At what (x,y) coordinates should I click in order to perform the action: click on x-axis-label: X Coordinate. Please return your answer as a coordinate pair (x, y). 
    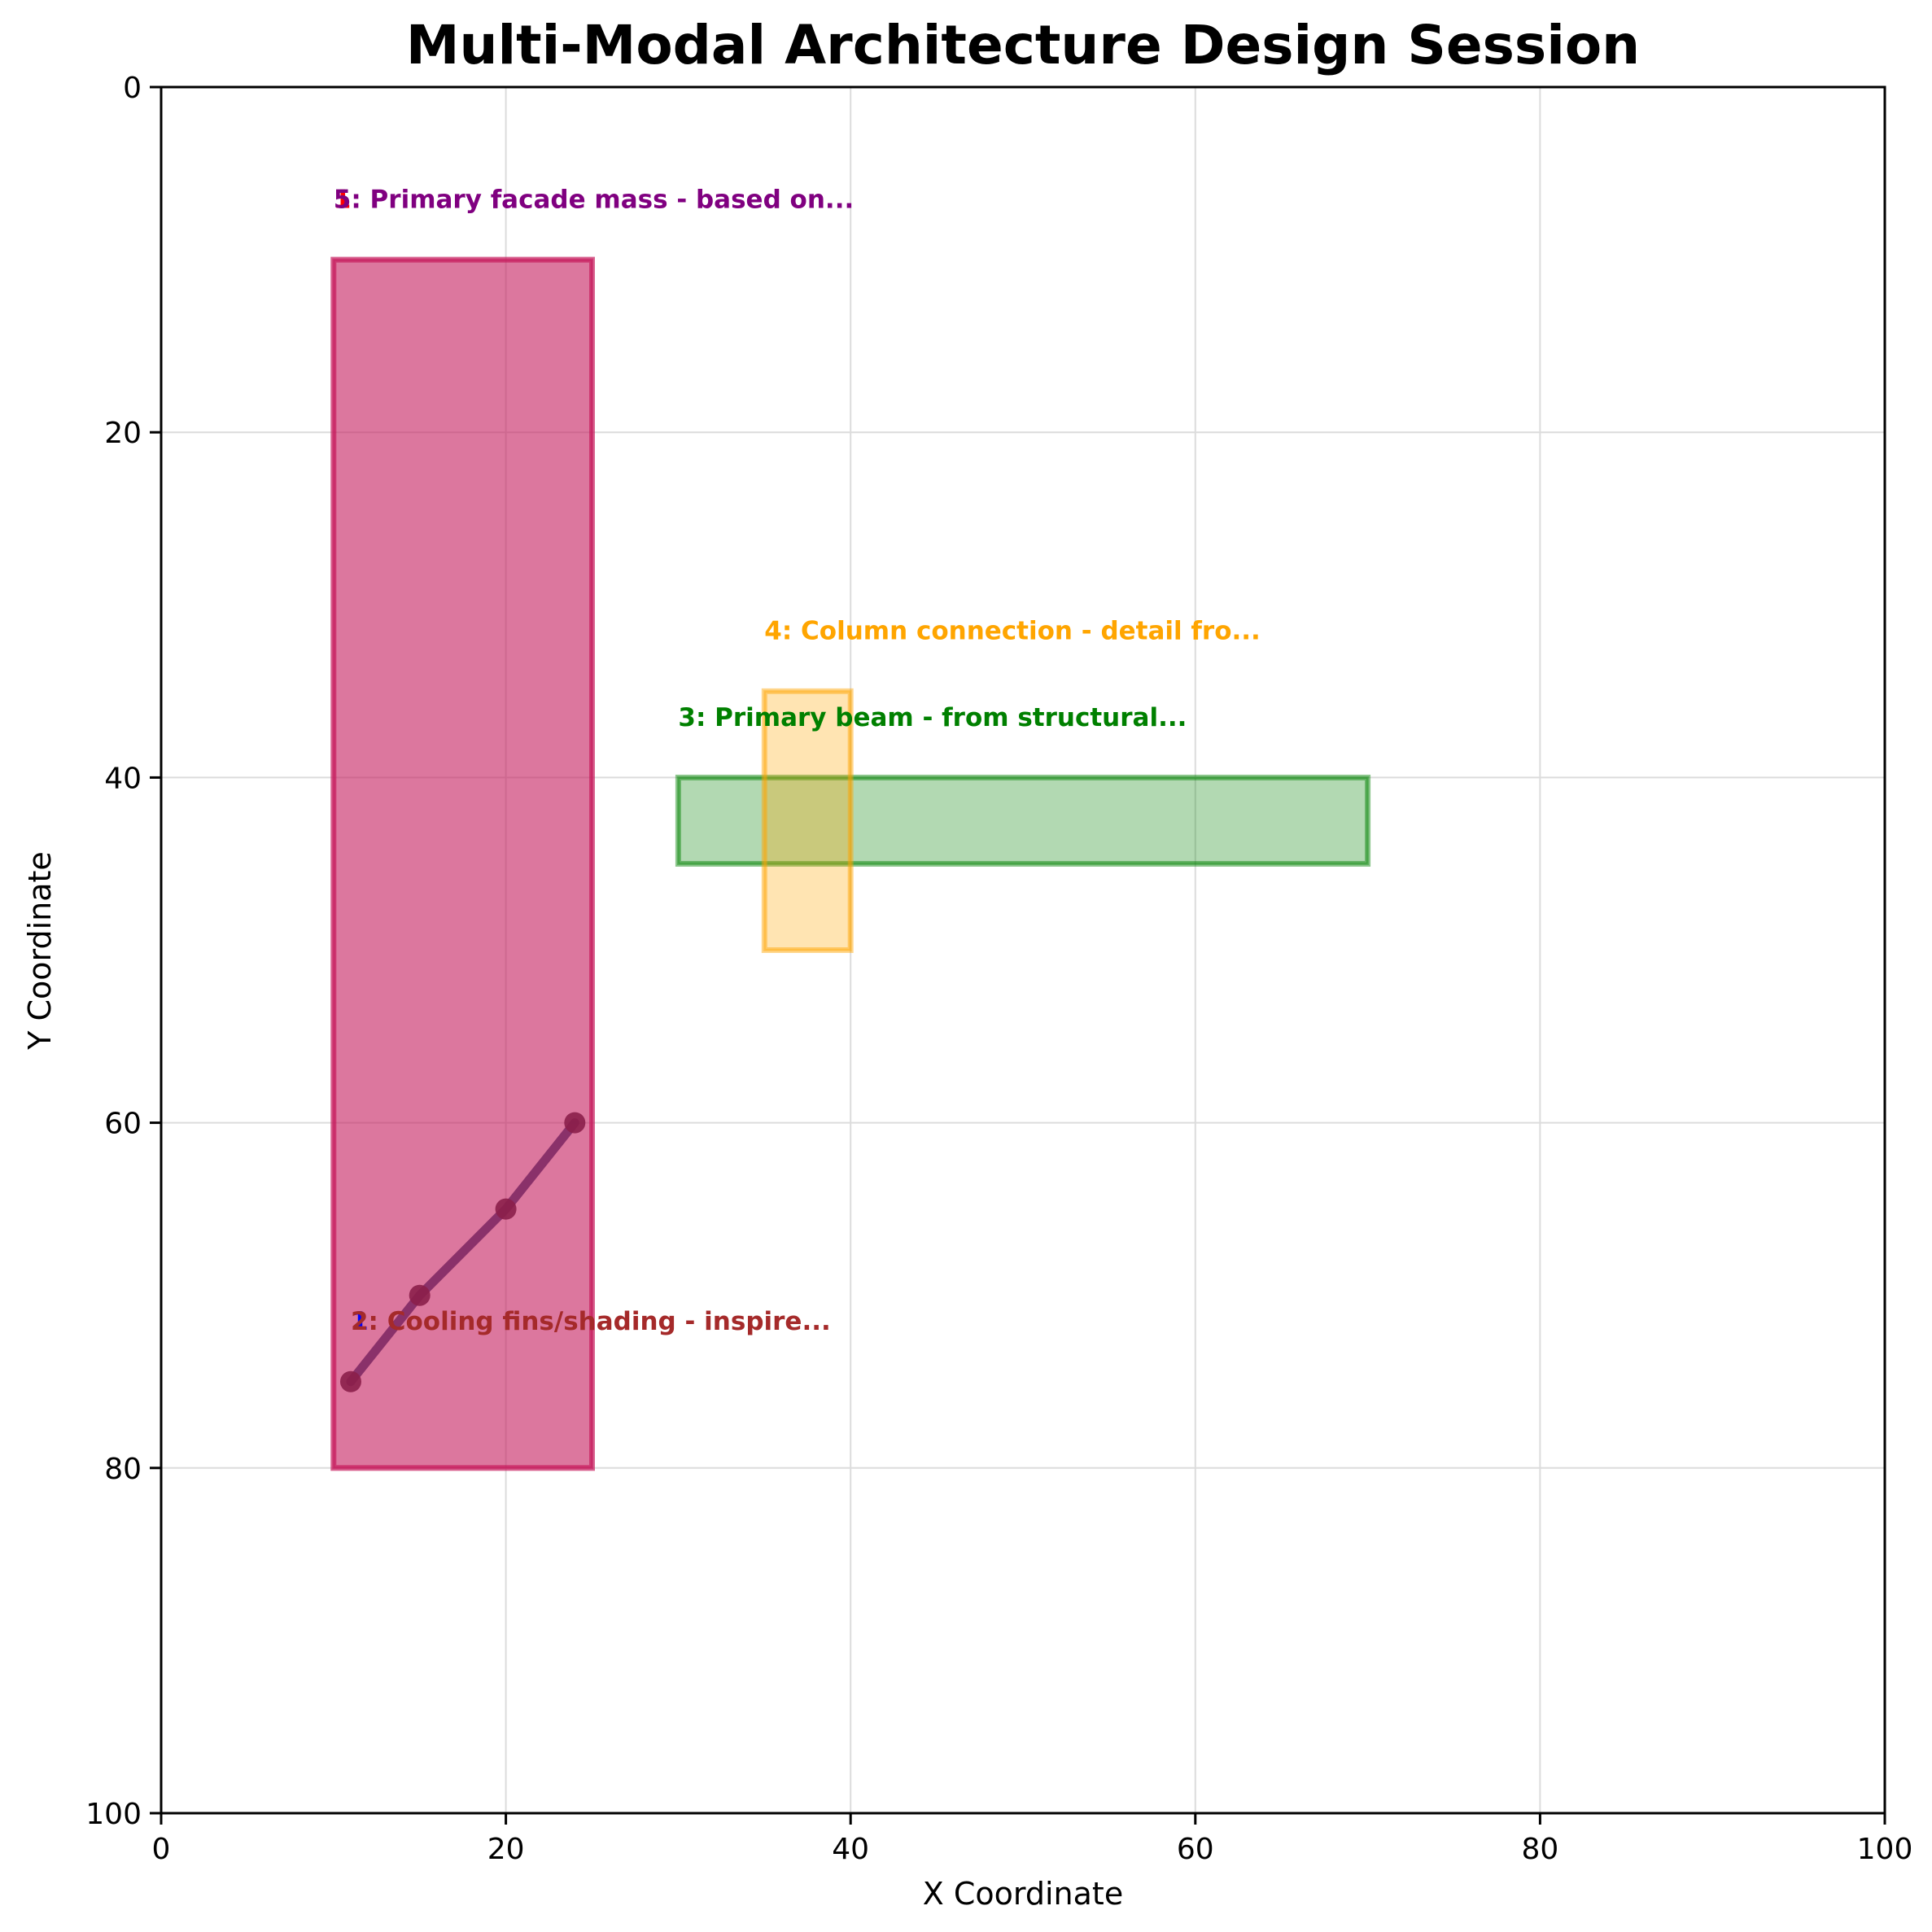
    Looking at the image, I should click on (1023, 1894).